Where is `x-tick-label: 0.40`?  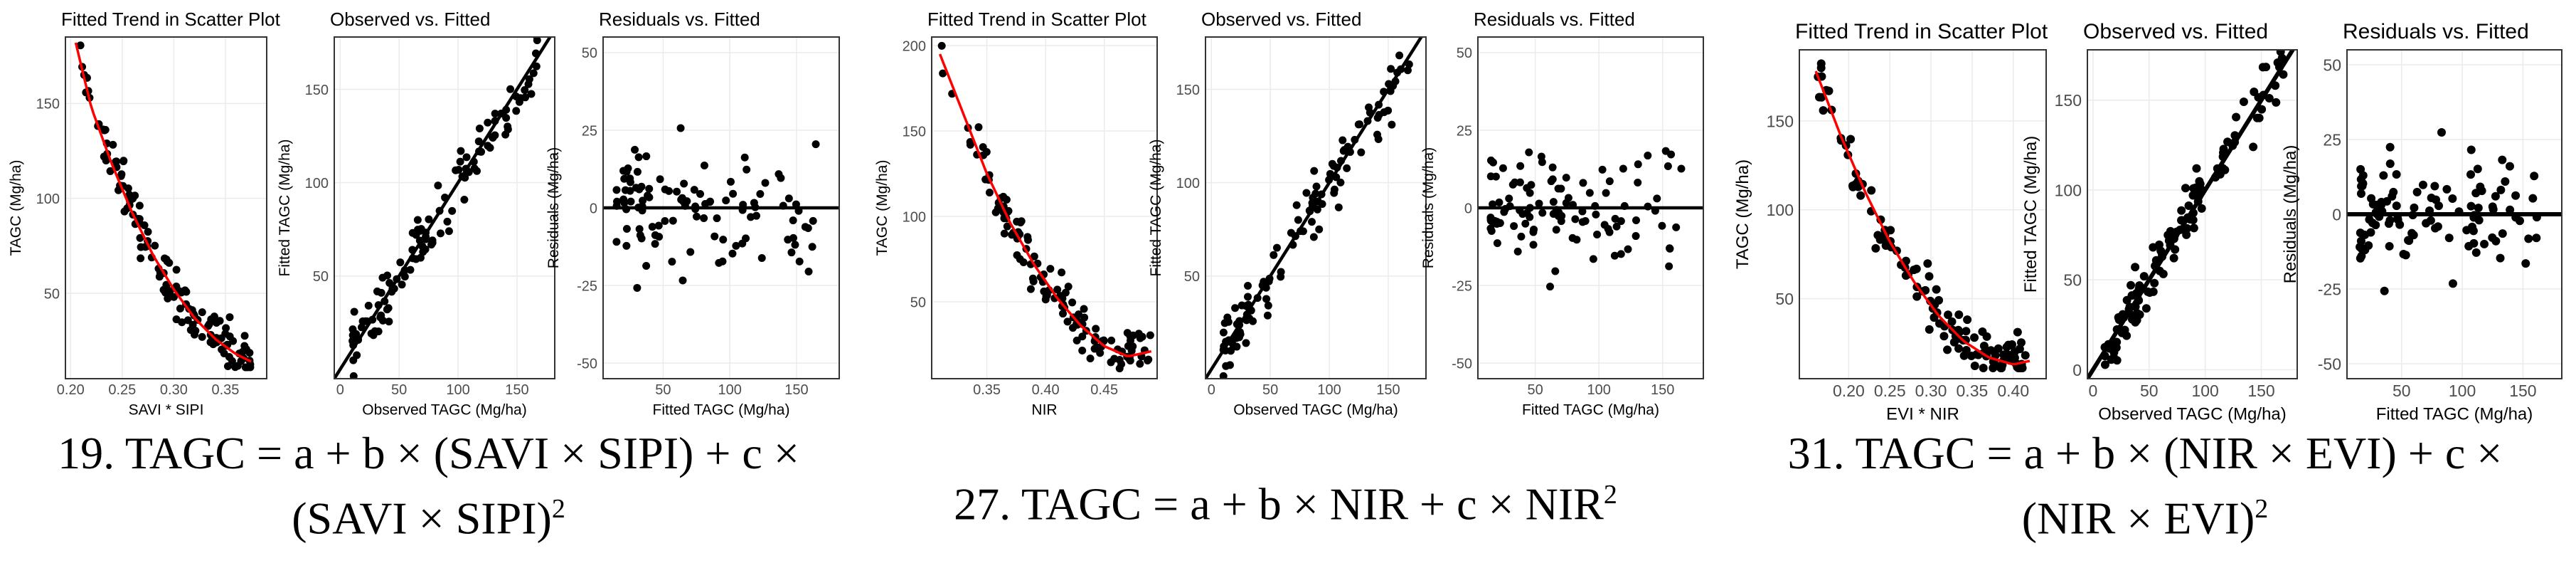
x-tick-label: 0.40 is located at coordinates (2013, 391).